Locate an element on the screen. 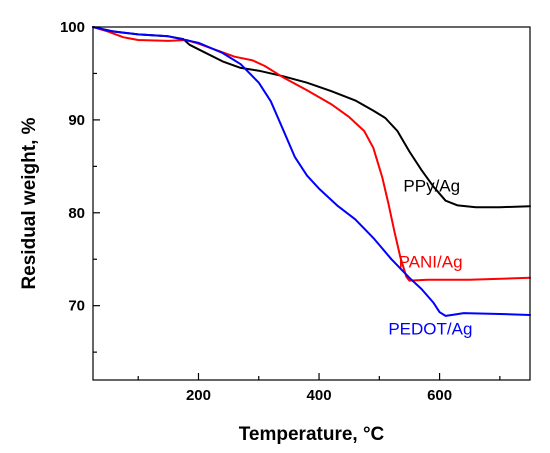 This screenshot has height=453, width=550. series-label-ppy-ag: PPy/Ag is located at coordinates (431, 185).